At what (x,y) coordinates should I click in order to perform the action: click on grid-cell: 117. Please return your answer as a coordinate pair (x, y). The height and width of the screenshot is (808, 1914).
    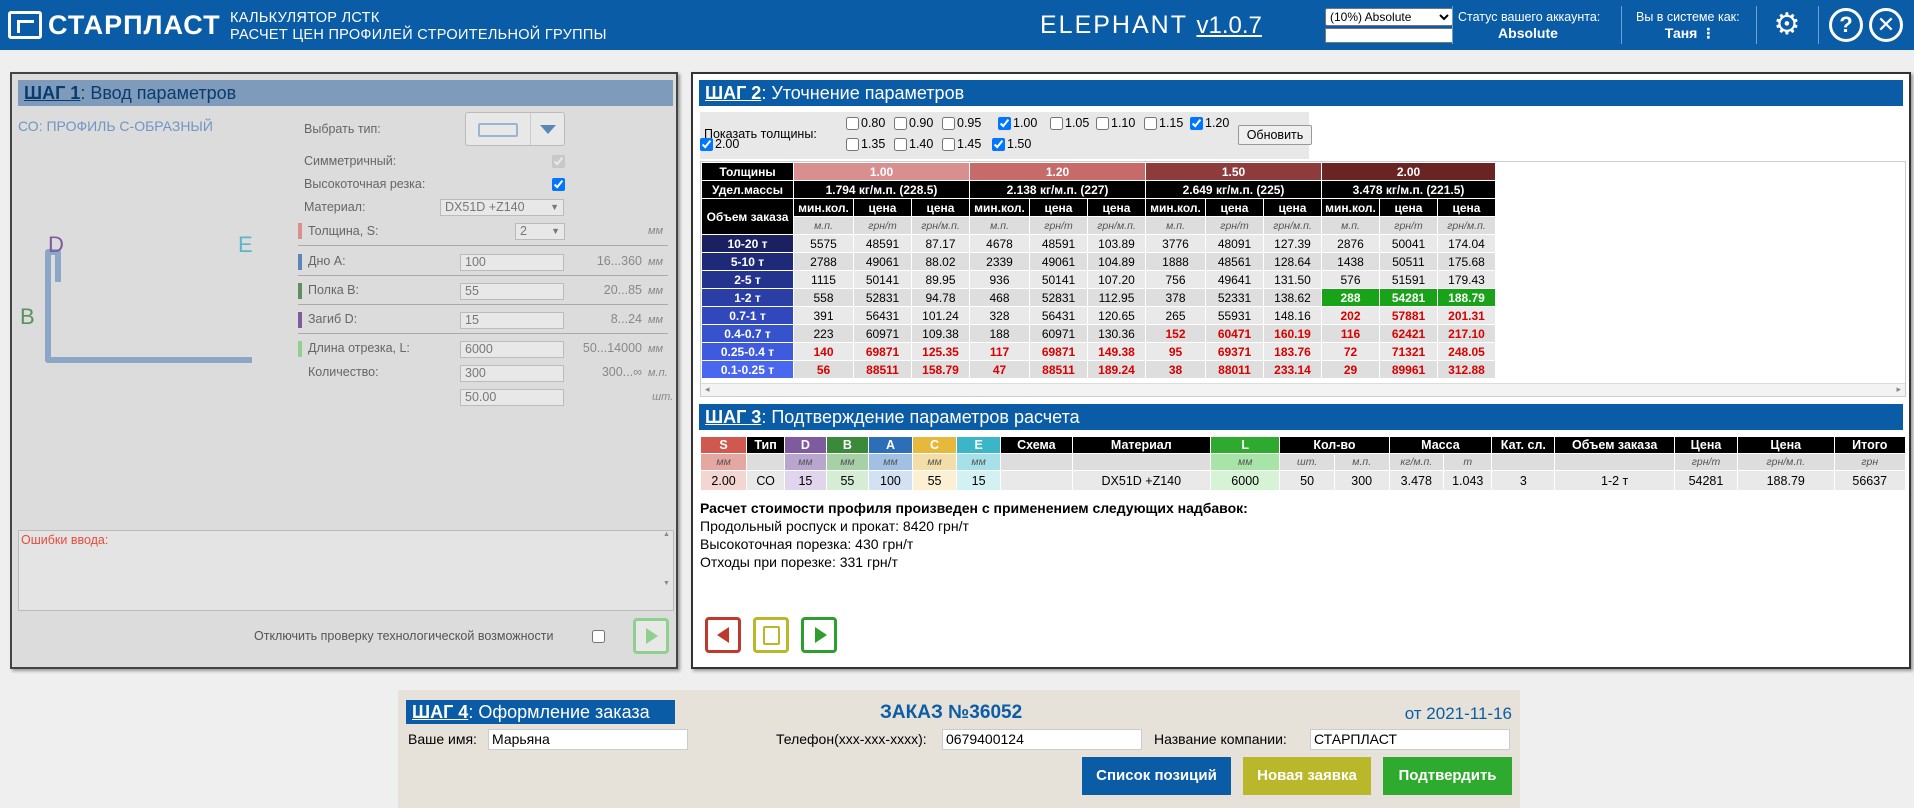
    Looking at the image, I should click on (999, 351).